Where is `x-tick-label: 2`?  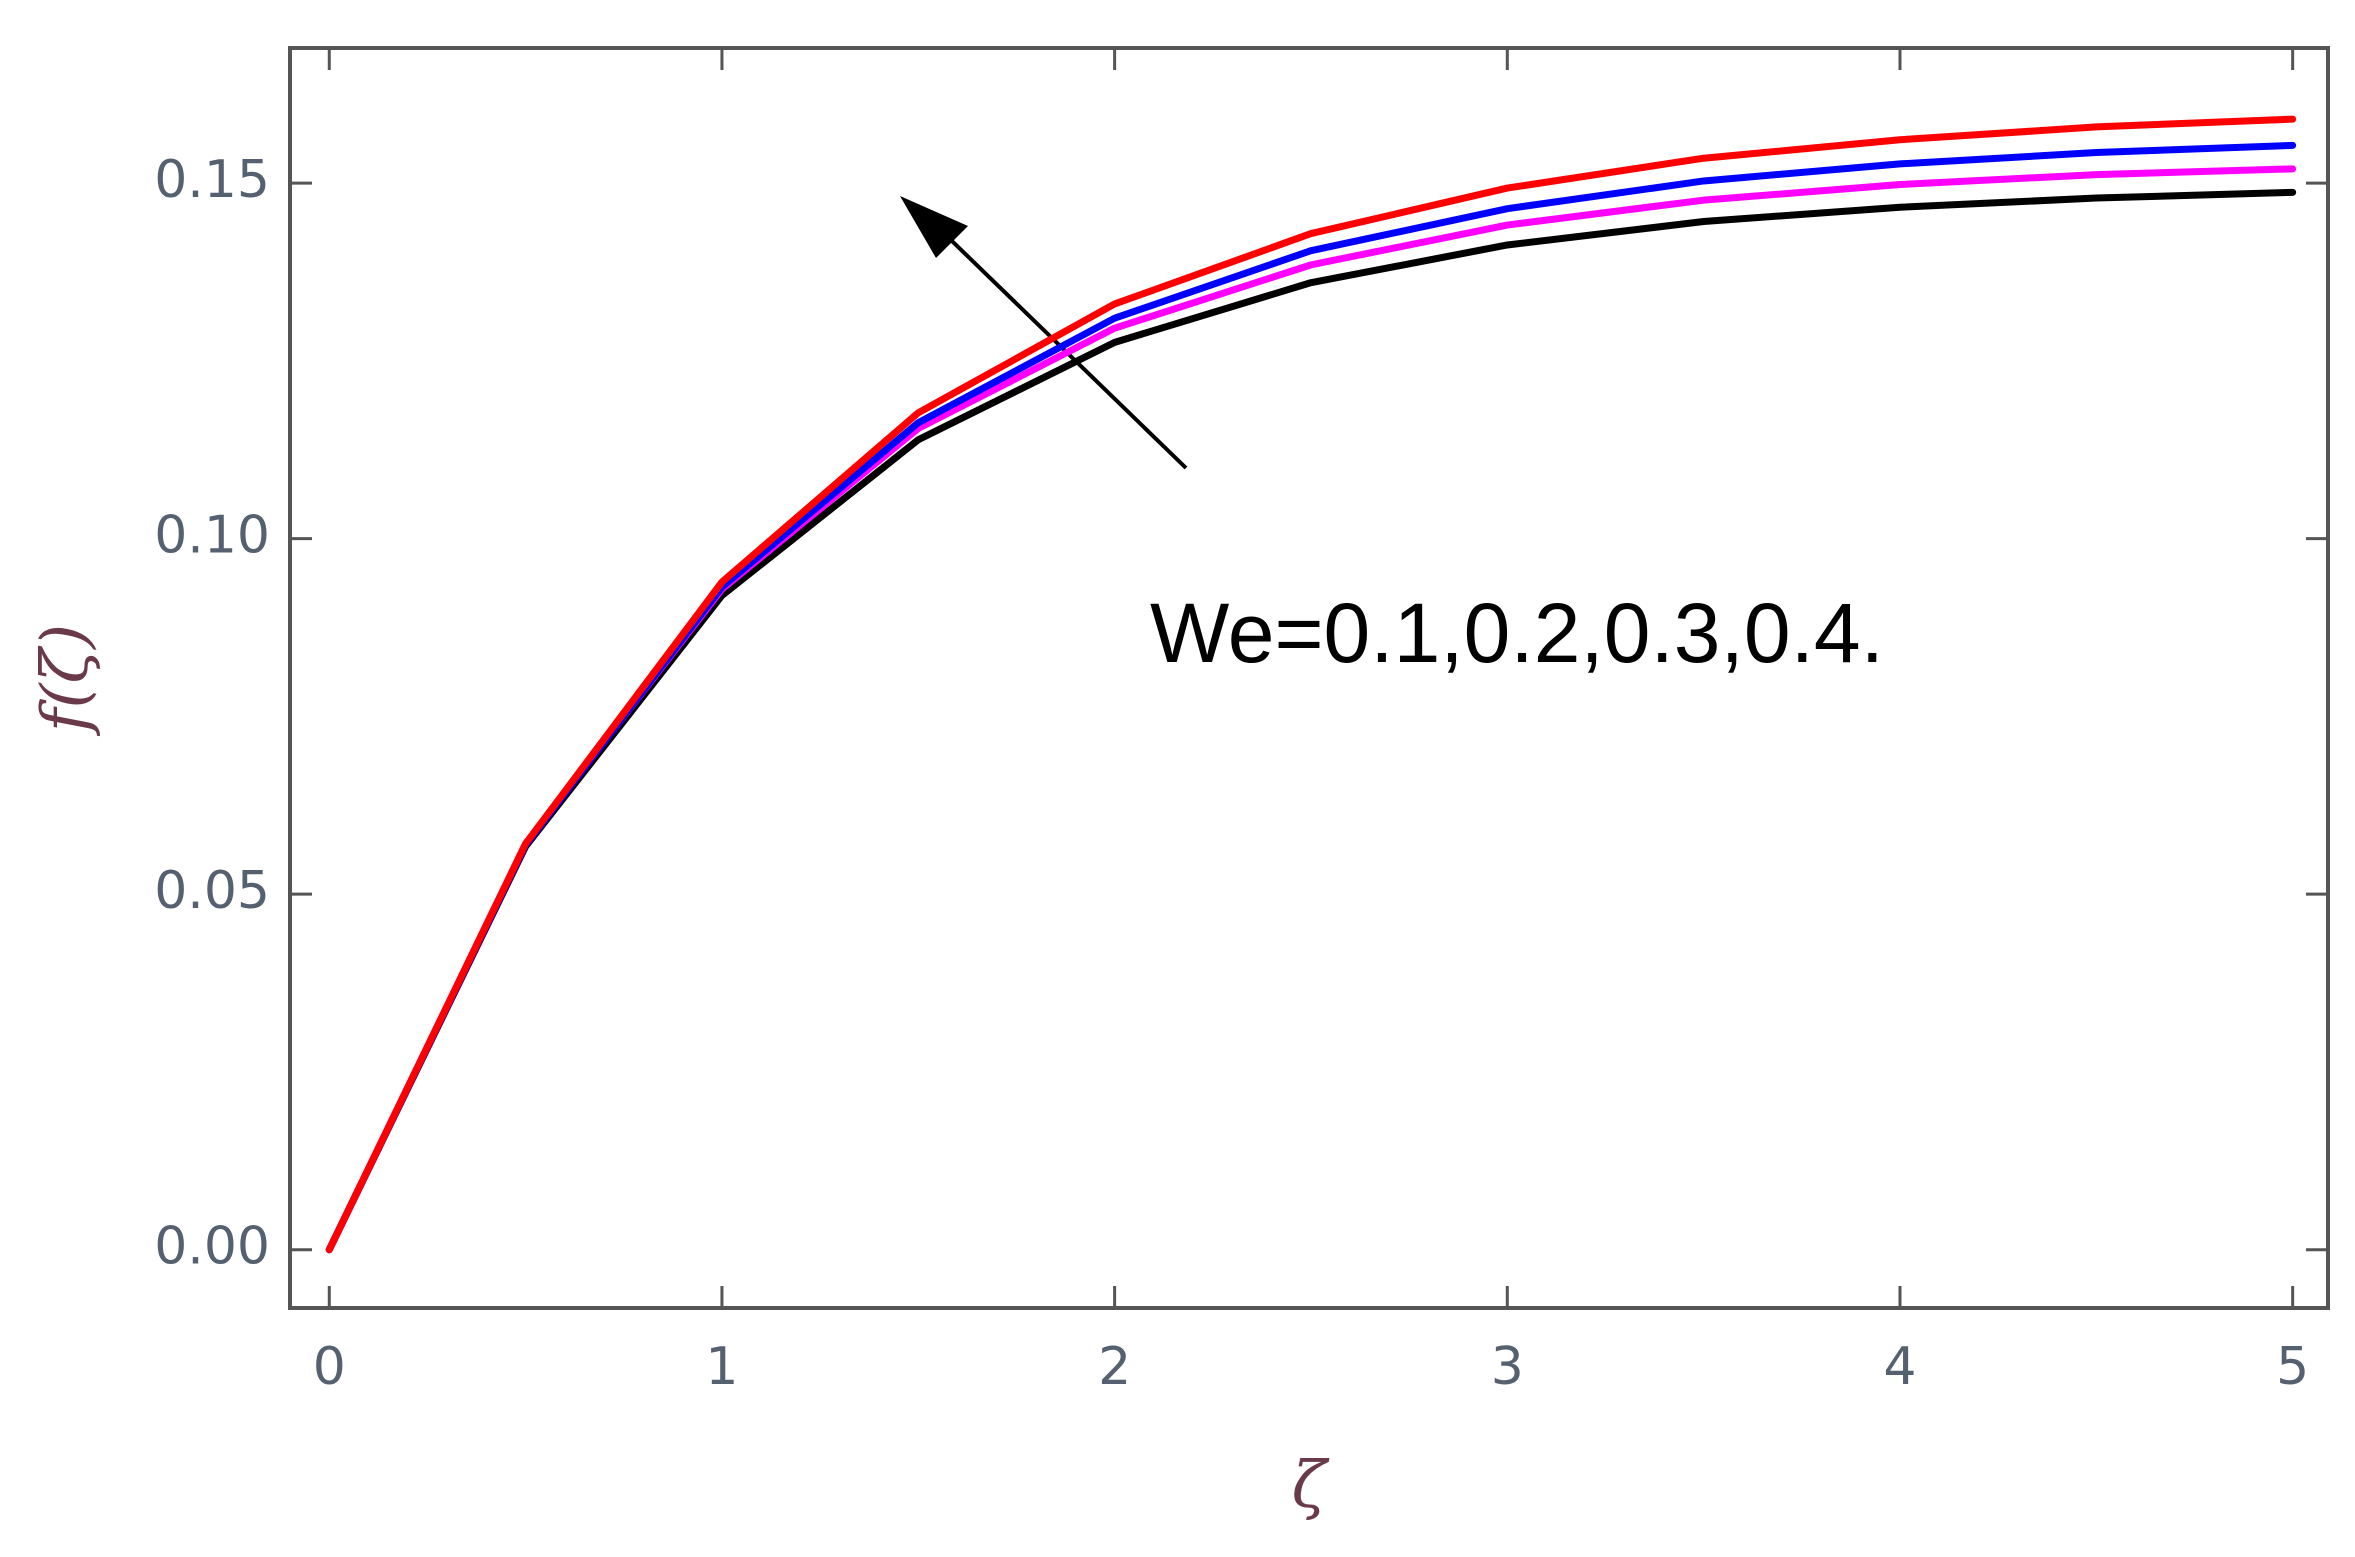 x-tick-label: 2 is located at coordinates (1114, 1367).